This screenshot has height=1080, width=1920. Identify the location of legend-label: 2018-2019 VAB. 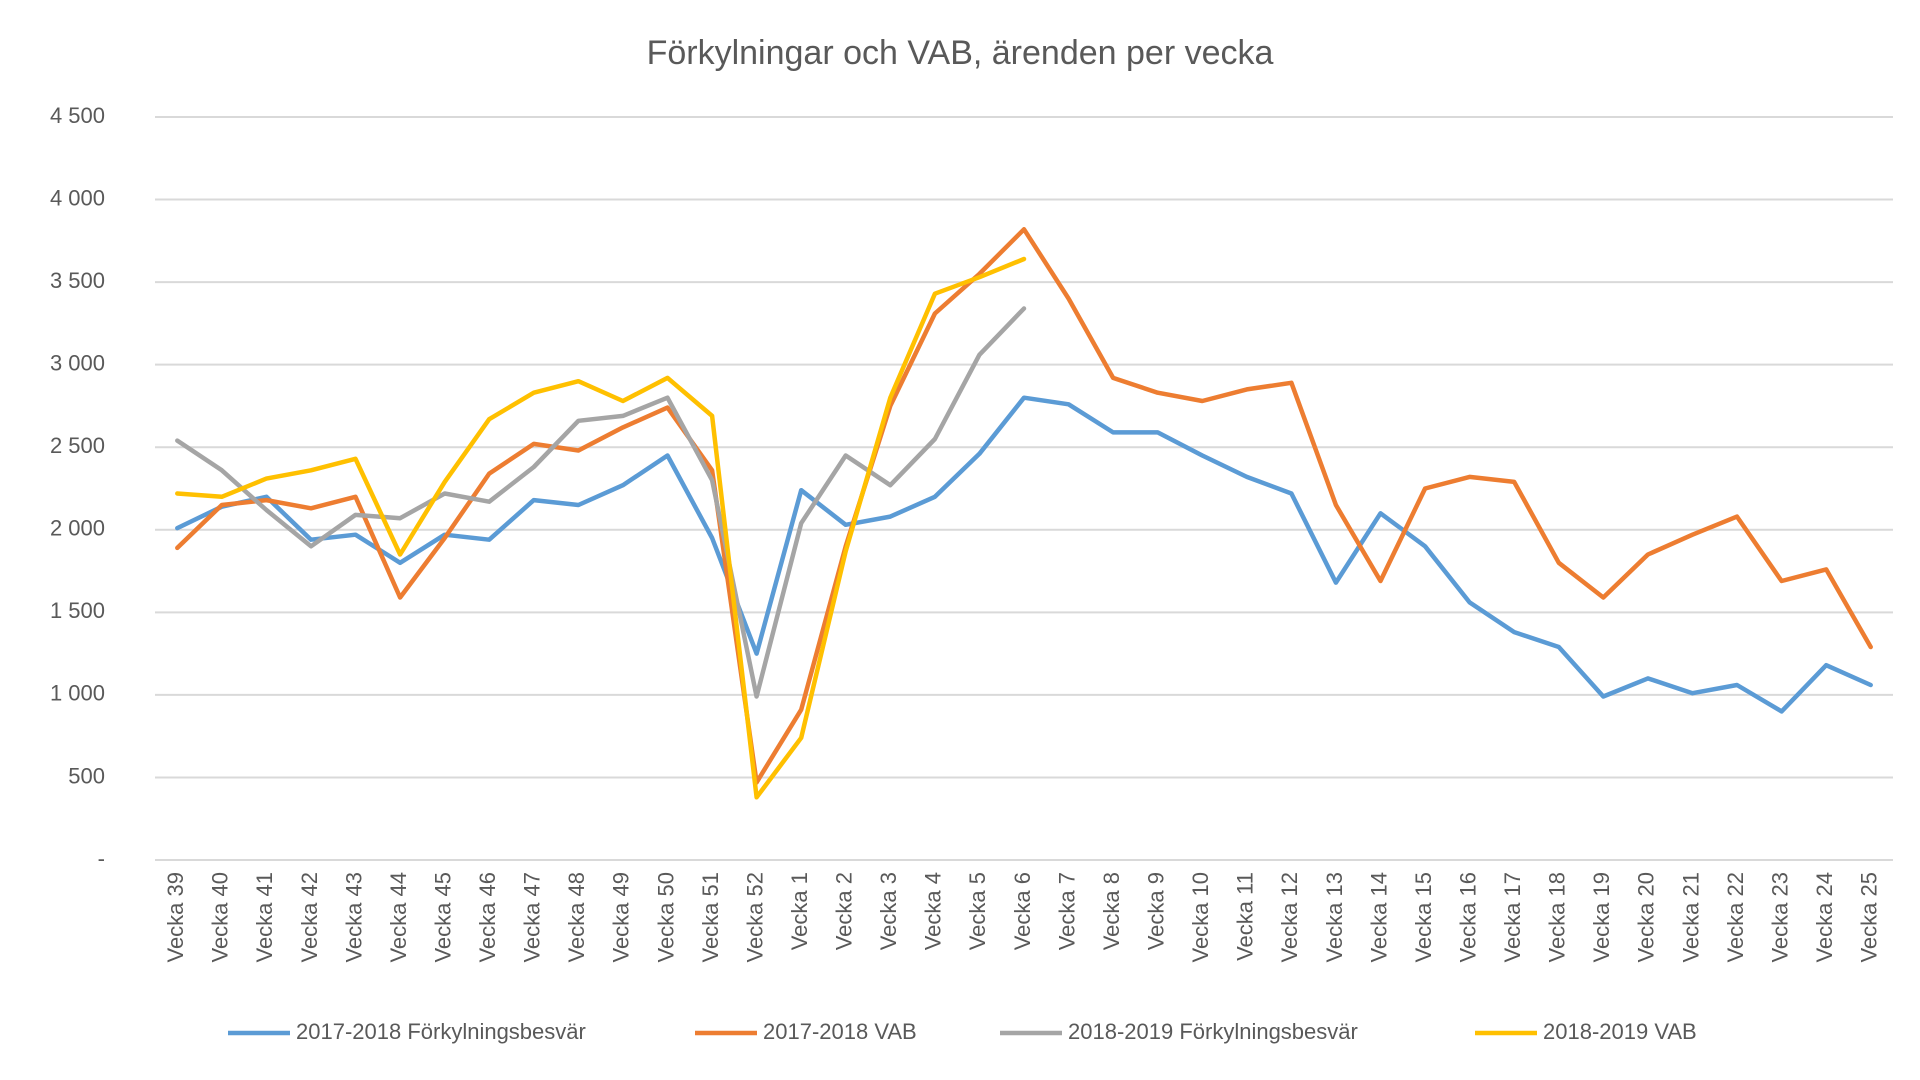
(1620, 1031).